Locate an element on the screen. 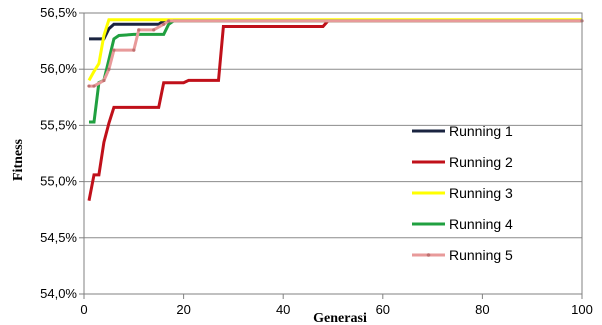  x-tick-label: 60 is located at coordinates (383, 309).